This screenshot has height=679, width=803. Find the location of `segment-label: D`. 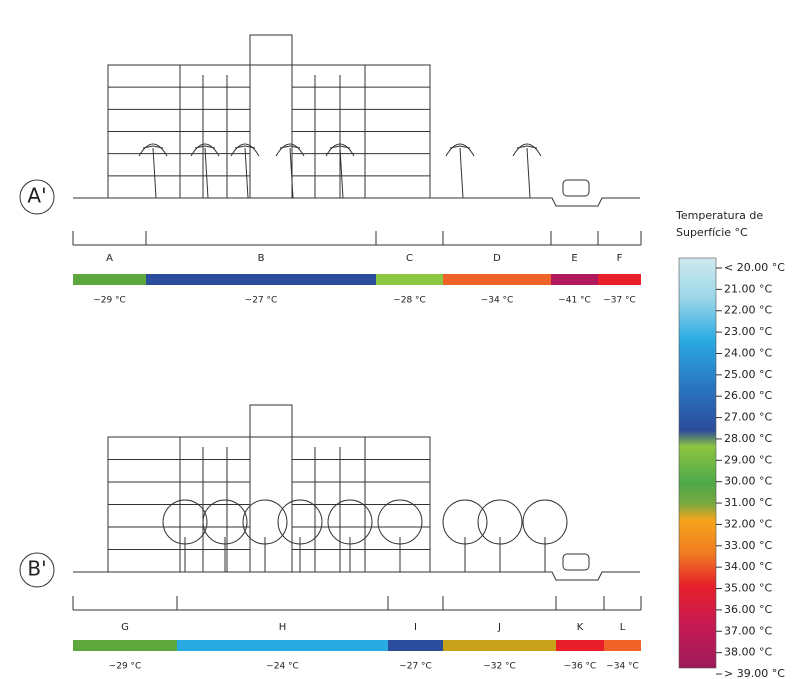

segment-label: D is located at coordinates (497, 258).